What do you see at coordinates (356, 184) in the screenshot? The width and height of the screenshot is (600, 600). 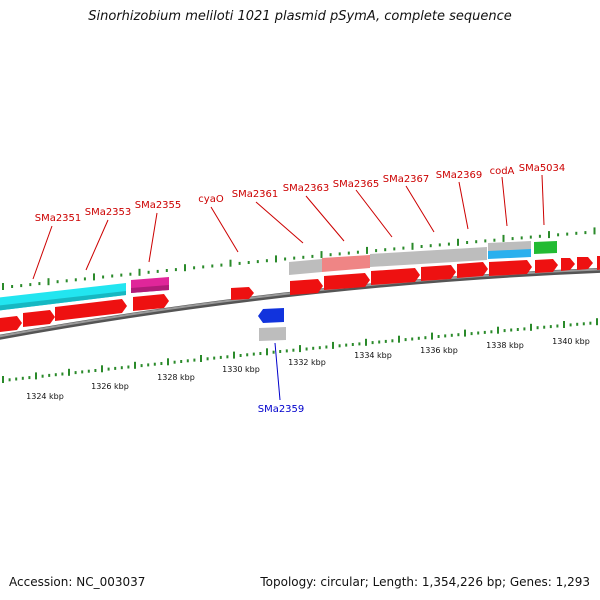 I see `gene-label: SMa2365` at bounding box center [356, 184].